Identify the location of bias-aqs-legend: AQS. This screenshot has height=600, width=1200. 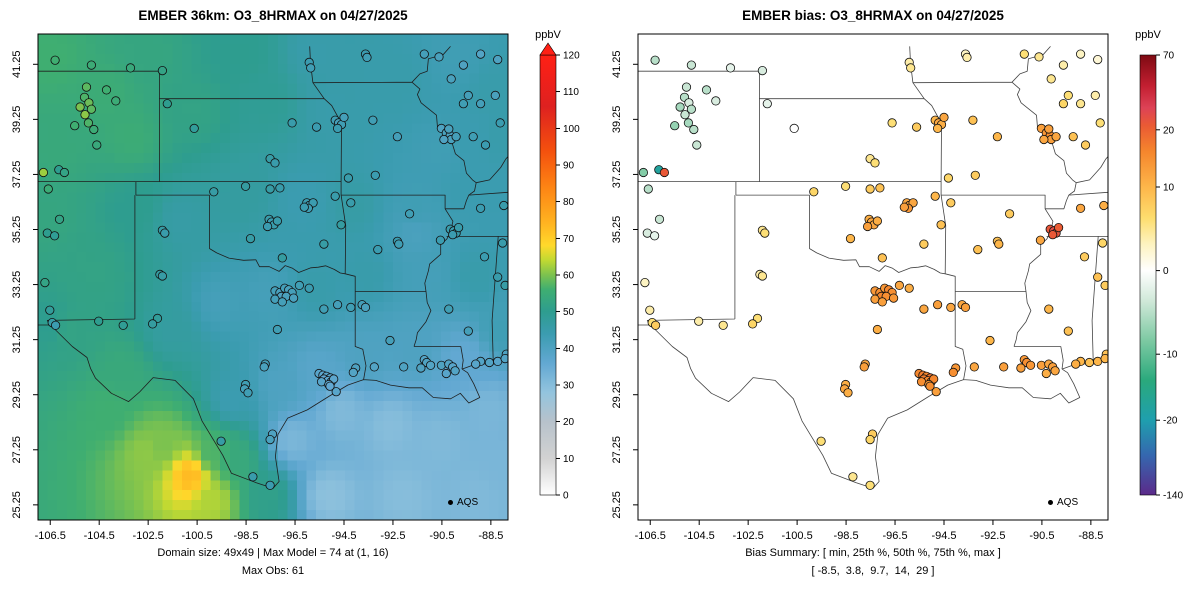
(1063, 502).